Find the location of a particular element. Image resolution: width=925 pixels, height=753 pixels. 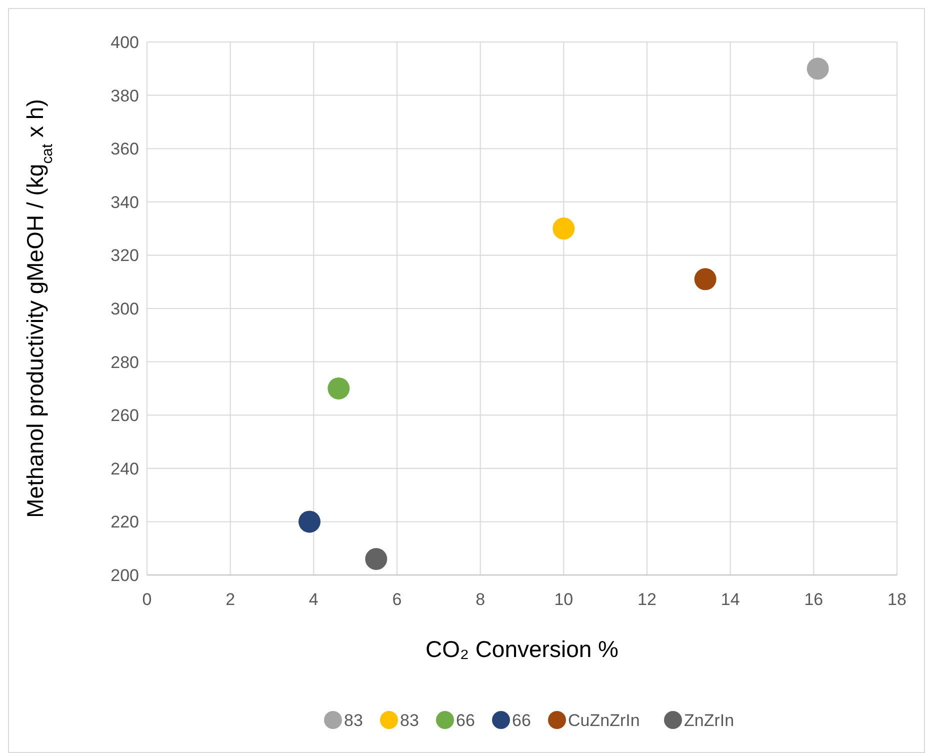

x-tick-label: 4 is located at coordinates (313, 599).